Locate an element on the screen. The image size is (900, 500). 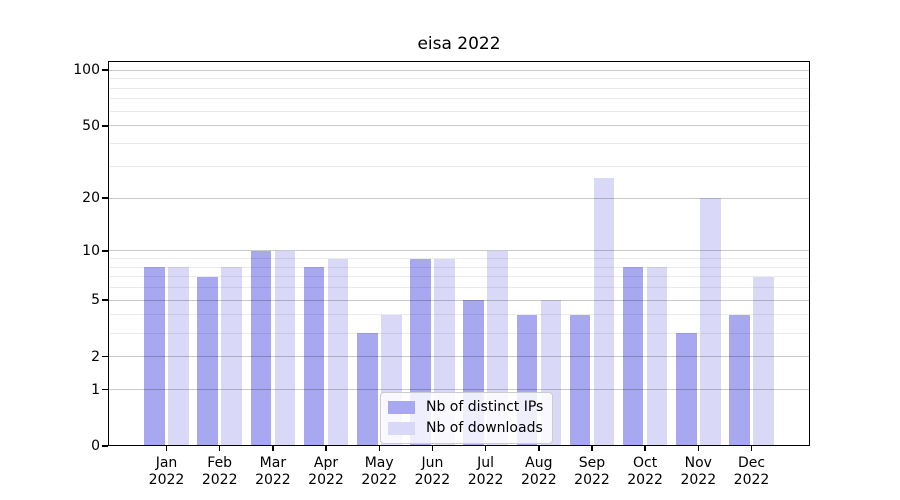
x-tick-label: Nov 2022 is located at coordinates (698, 471).